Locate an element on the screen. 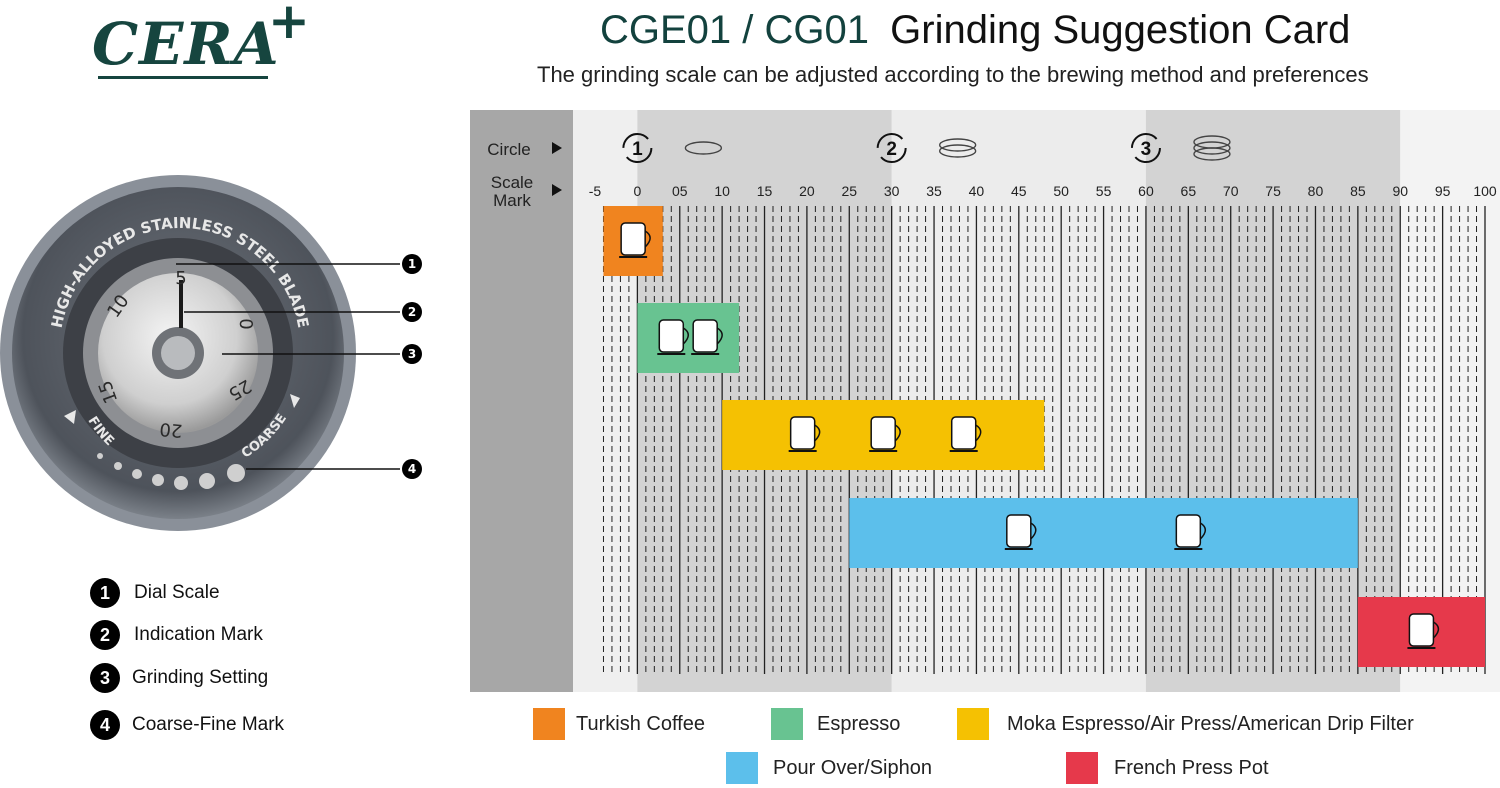 The width and height of the screenshot is (1500, 788). legend-item: 4 Coarse-Fine Mark is located at coordinates (187, 725).